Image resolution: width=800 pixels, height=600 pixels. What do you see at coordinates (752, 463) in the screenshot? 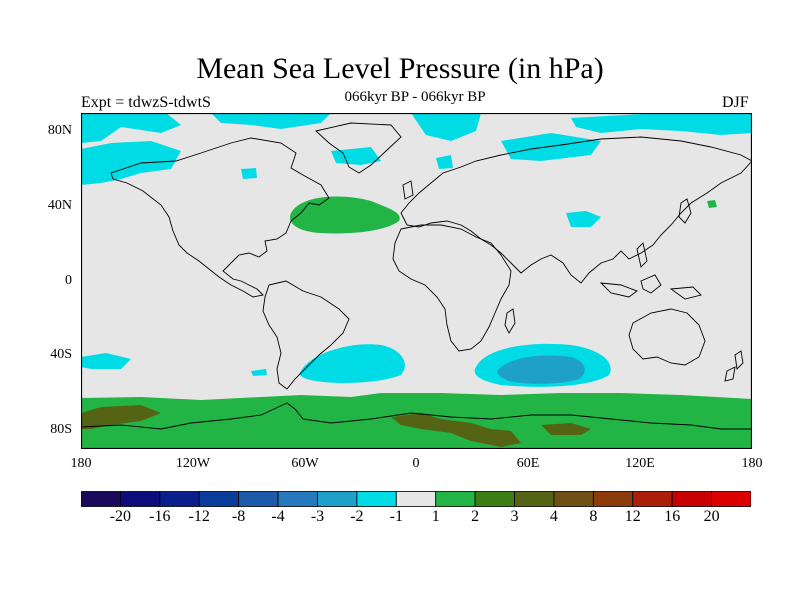
I see `lon-label-180e: 180` at bounding box center [752, 463].